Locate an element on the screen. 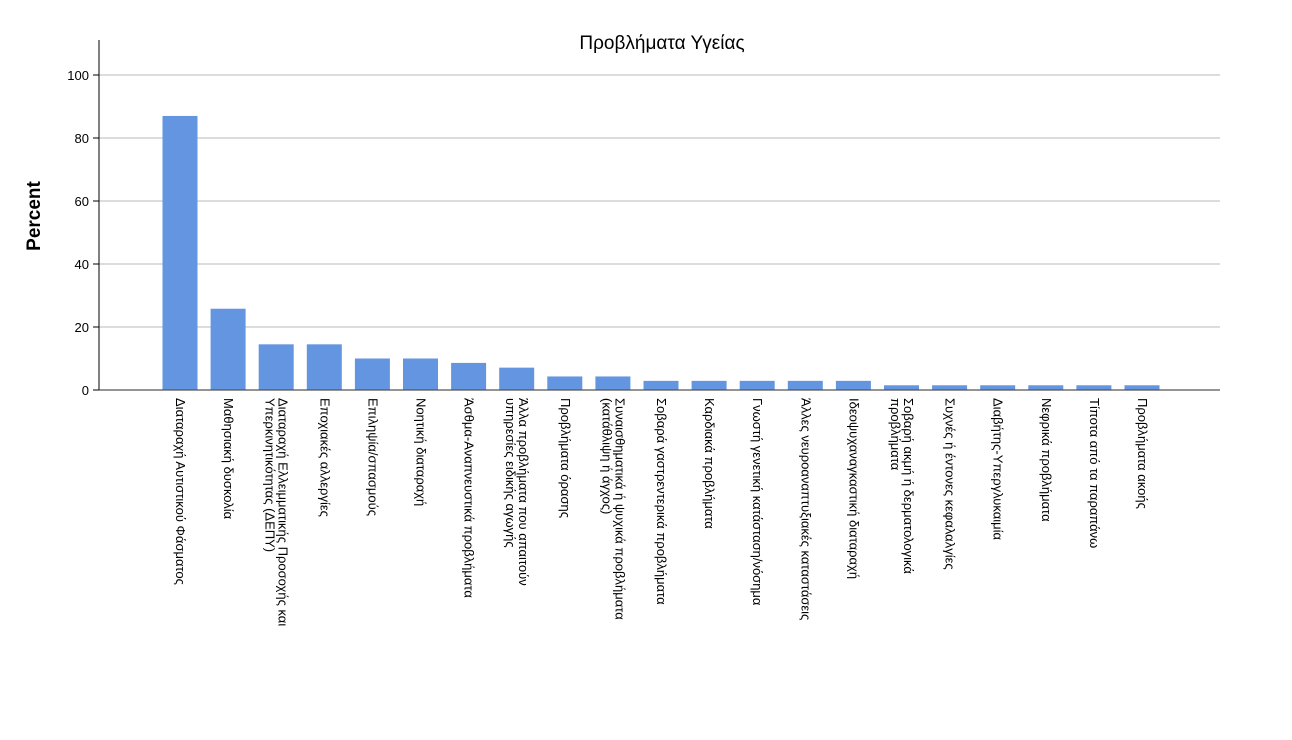 The height and width of the screenshot is (740, 1292). chart-title: Προβλήματα Υγείας is located at coordinates (661, 43).